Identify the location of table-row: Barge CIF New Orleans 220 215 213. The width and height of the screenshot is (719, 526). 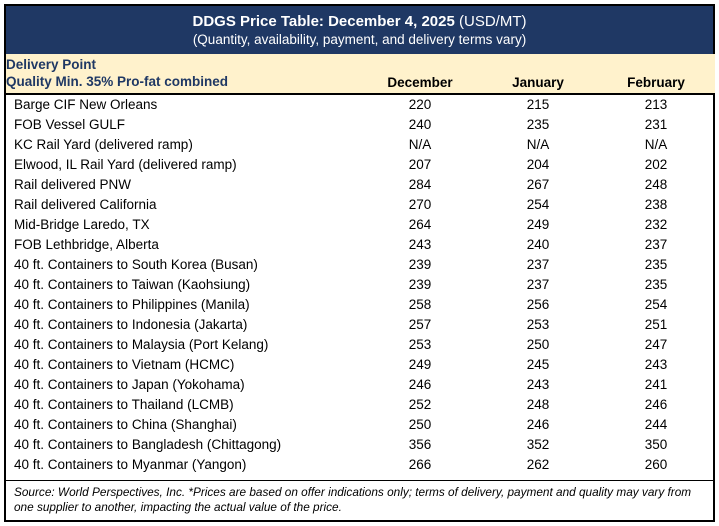
(360, 104).